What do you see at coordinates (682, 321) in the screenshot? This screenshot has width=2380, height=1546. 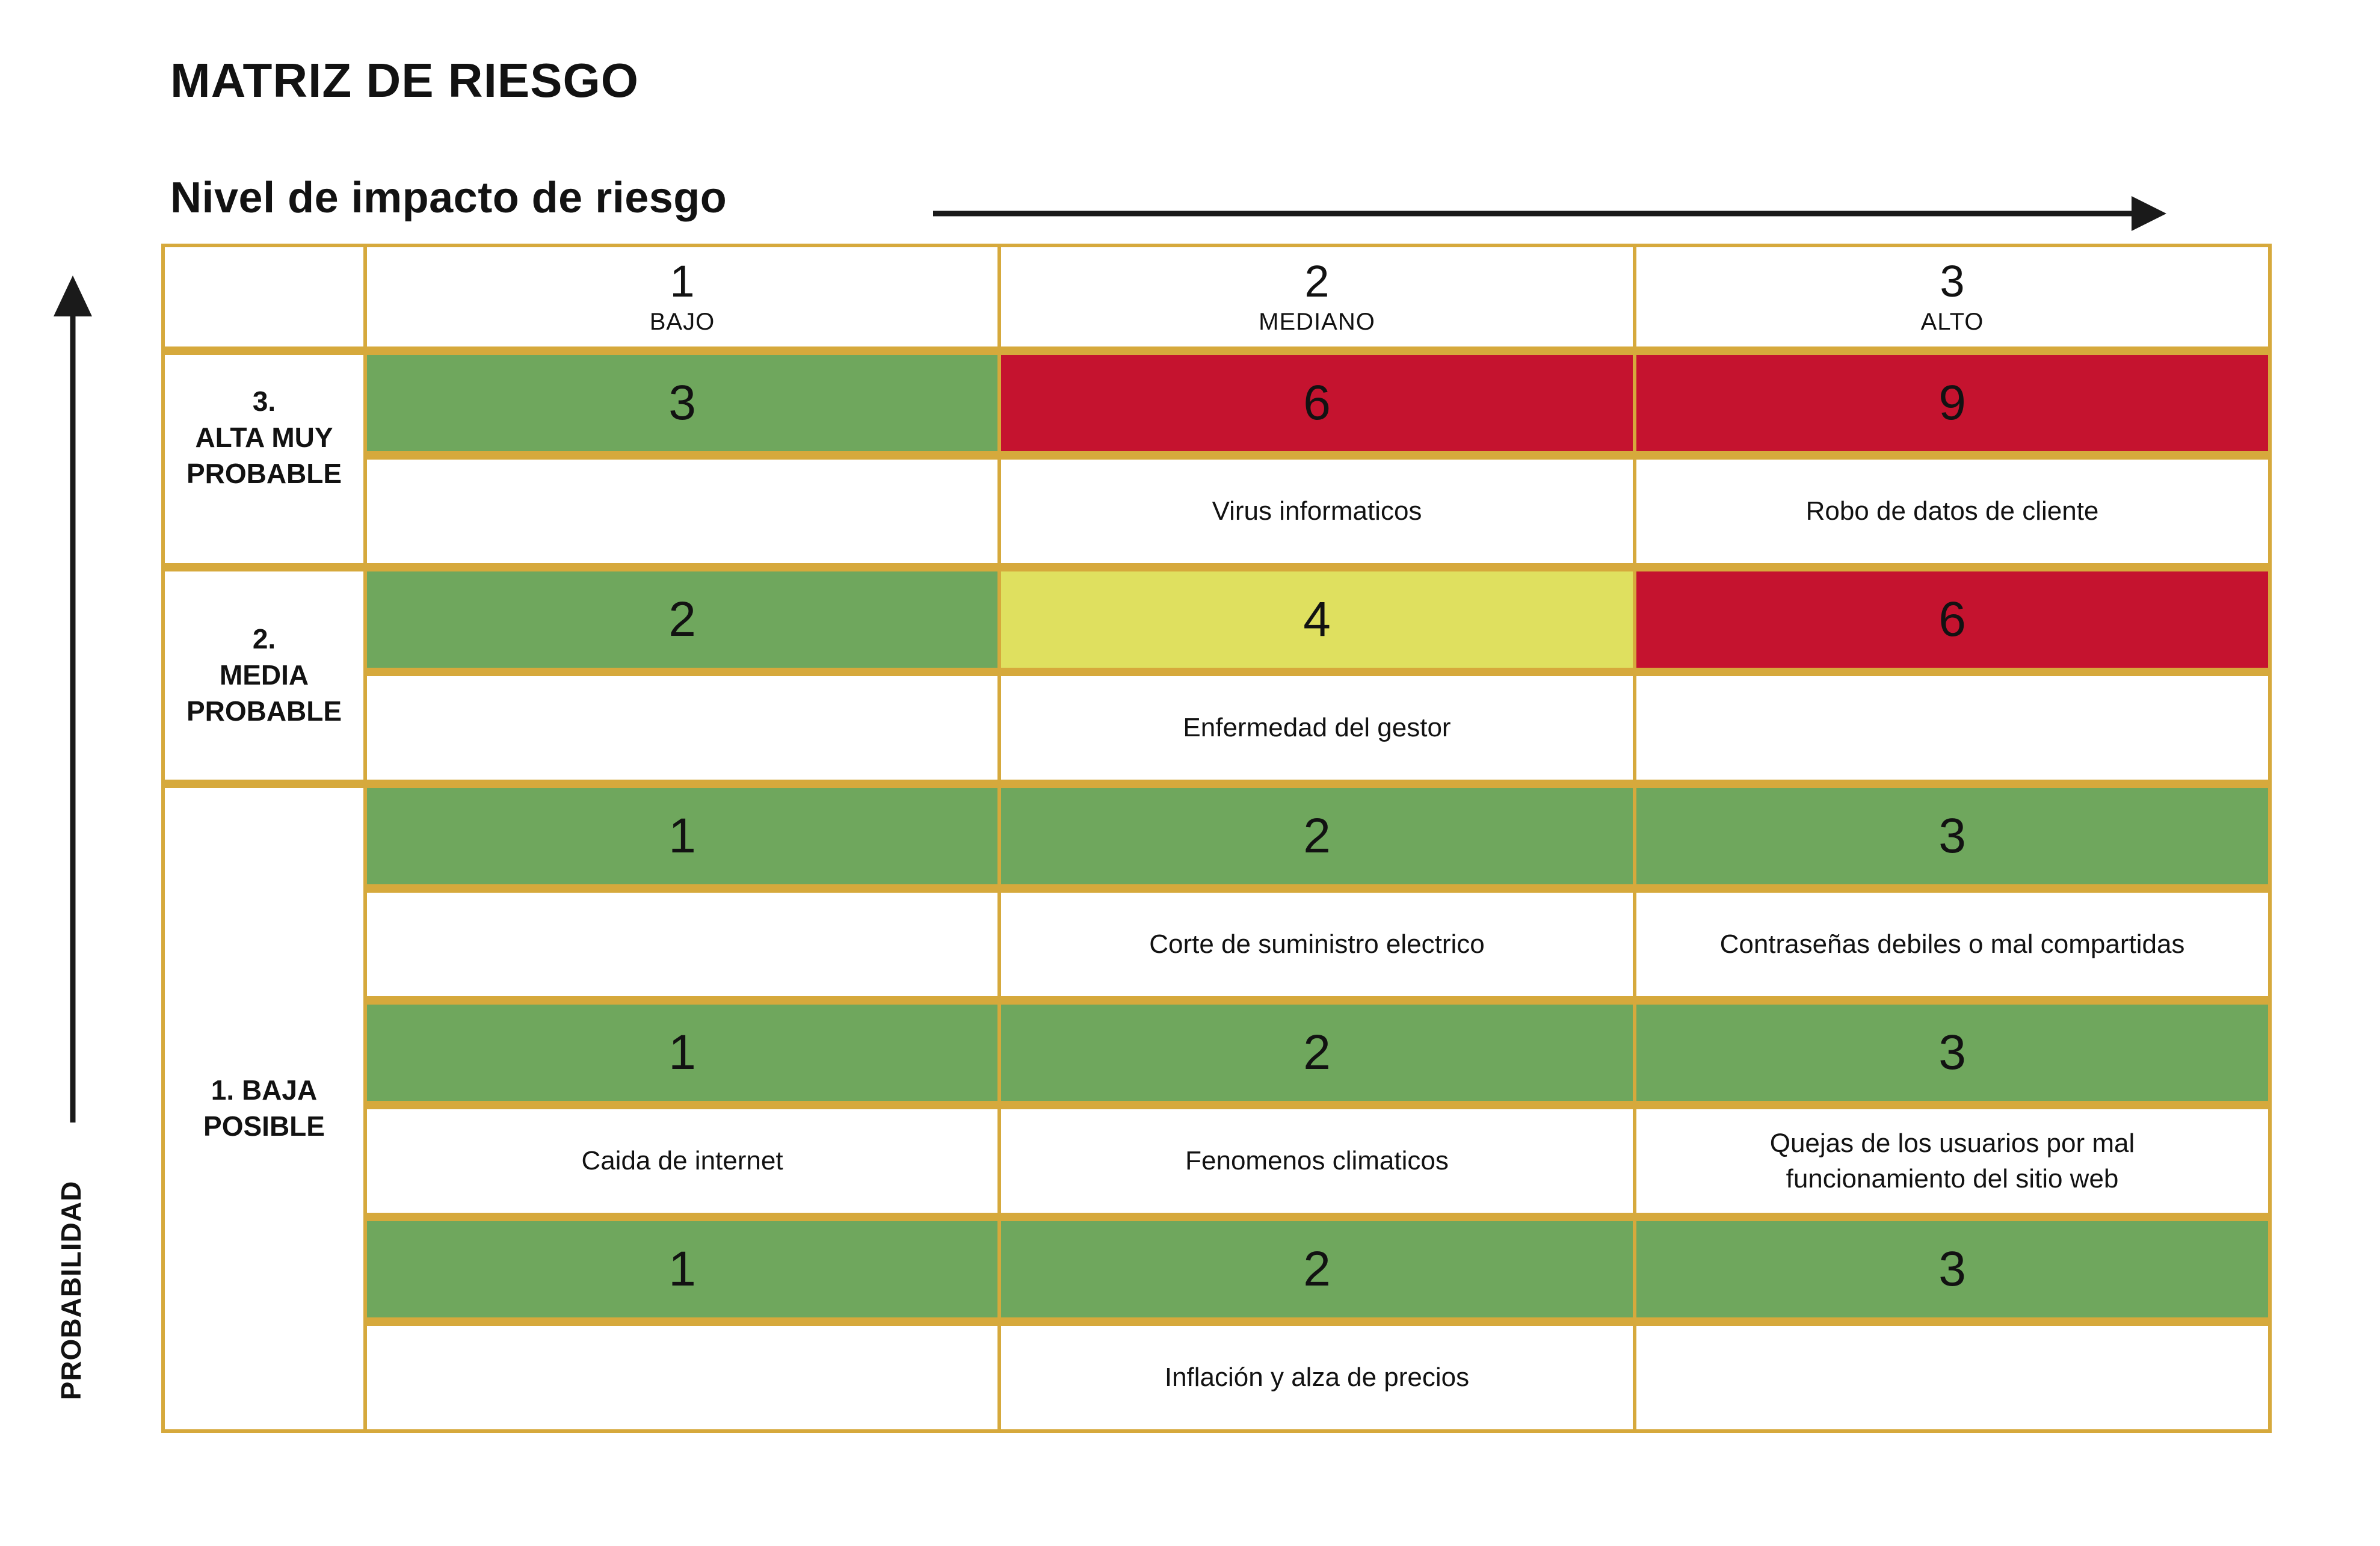 I see `column-name: BAJO` at bounding box center [682, 321].